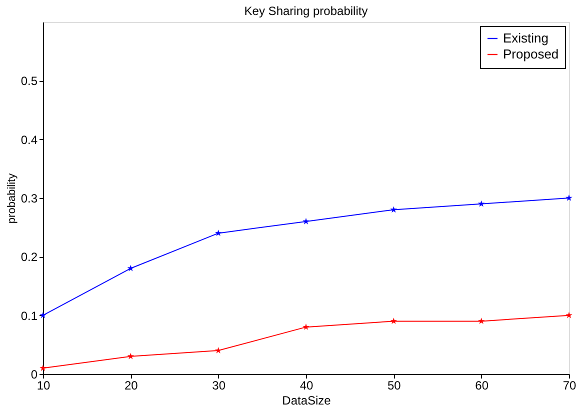 This screenshot has width=588, height=411. What do you see at coordinates (29, 139) in the screenshot?
I see `y-tick-label: 0.4` at bounding box center [29, 139].